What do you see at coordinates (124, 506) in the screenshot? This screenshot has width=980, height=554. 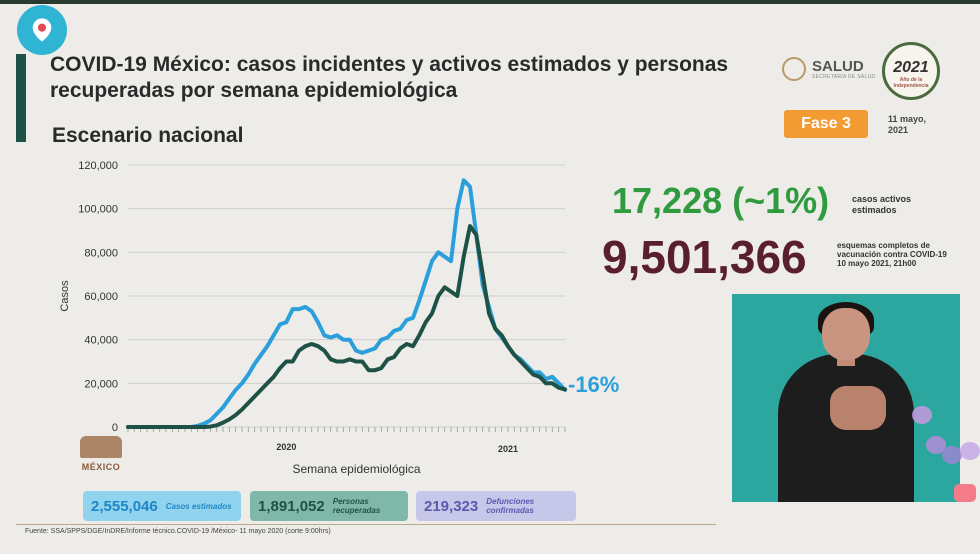 I see `legend-number: 2,555,046` at bounding box center [124, 506].